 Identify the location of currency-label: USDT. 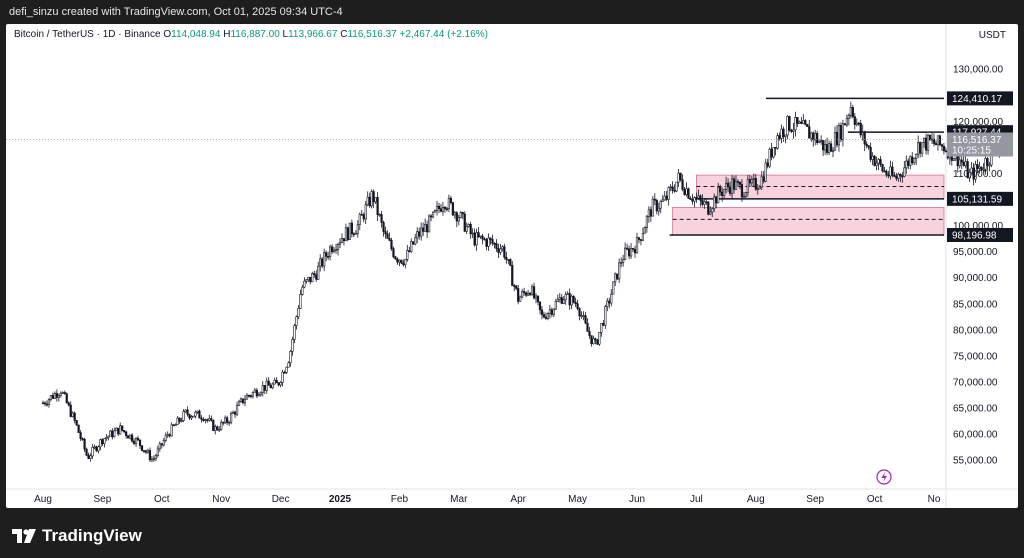
(992, 35).